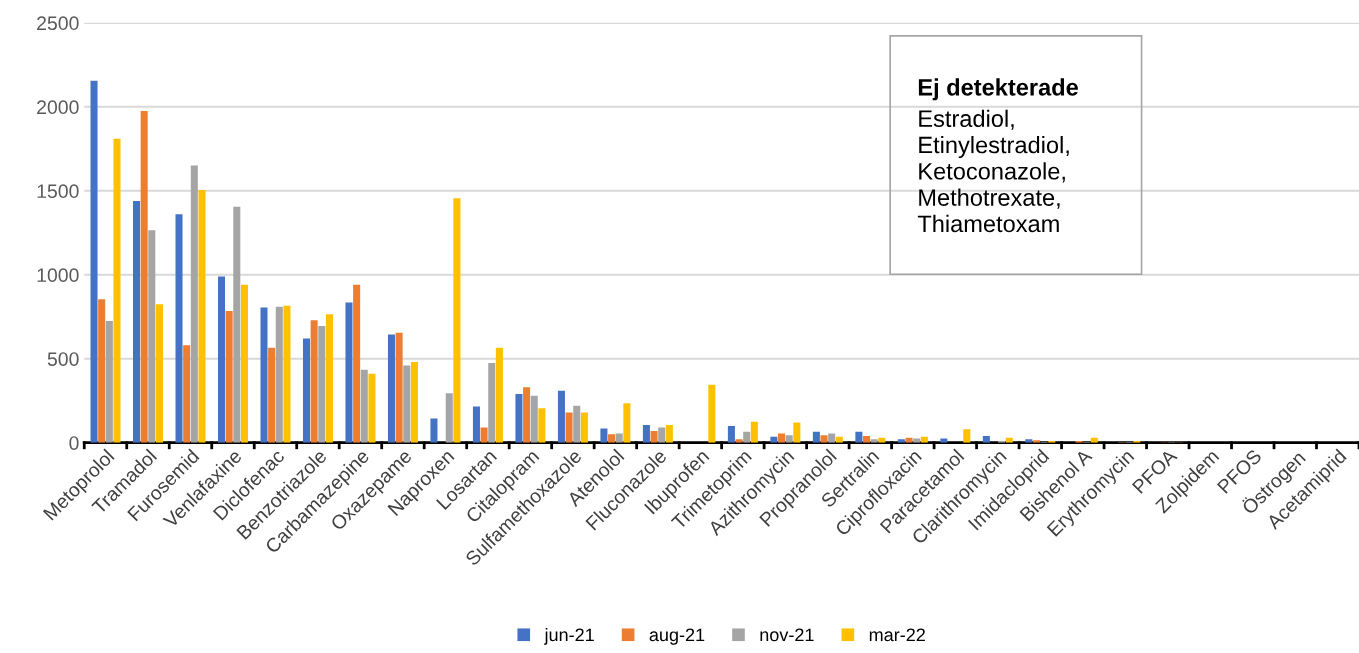 This screenshot has width=1359, height=653. Describe the element at coordinates (569, 636) in the screenshot. I see `legend-label: jun-21` at that location.